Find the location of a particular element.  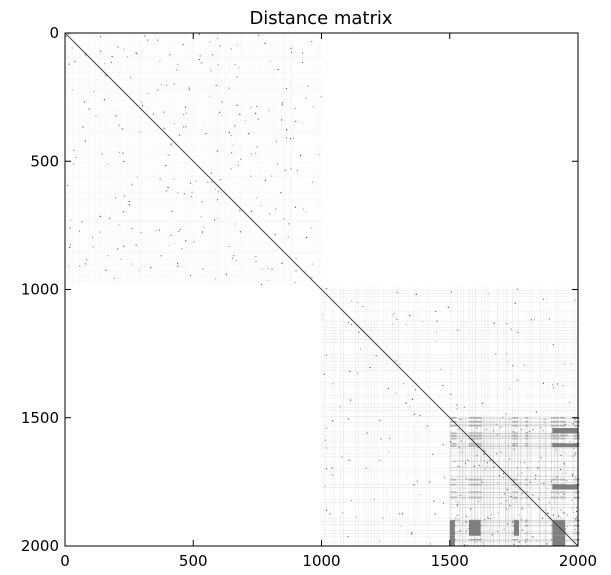

matrix-dense-block is located at coordinates (565, 431).